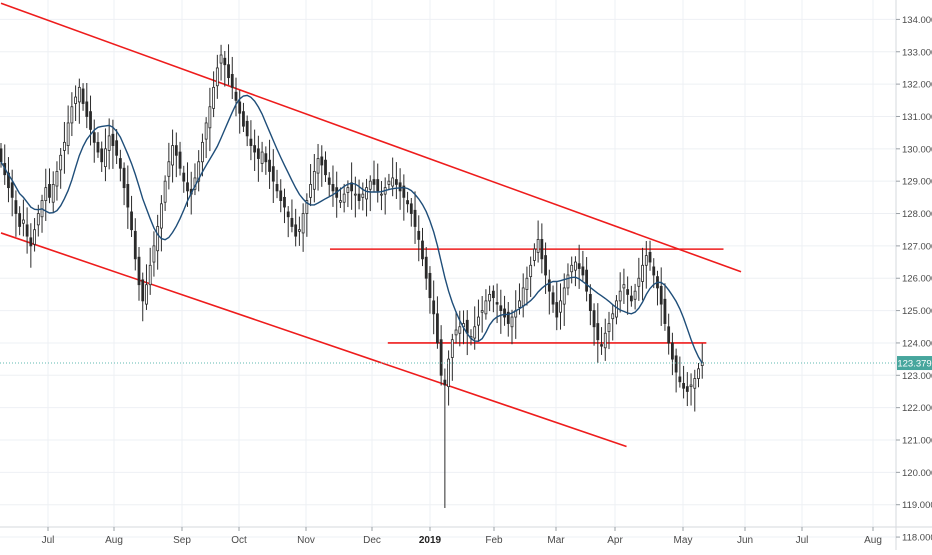  Describe the element at coordinates (239, 540) in the screenshot. I see `x-tick-label: Oct` at that location.